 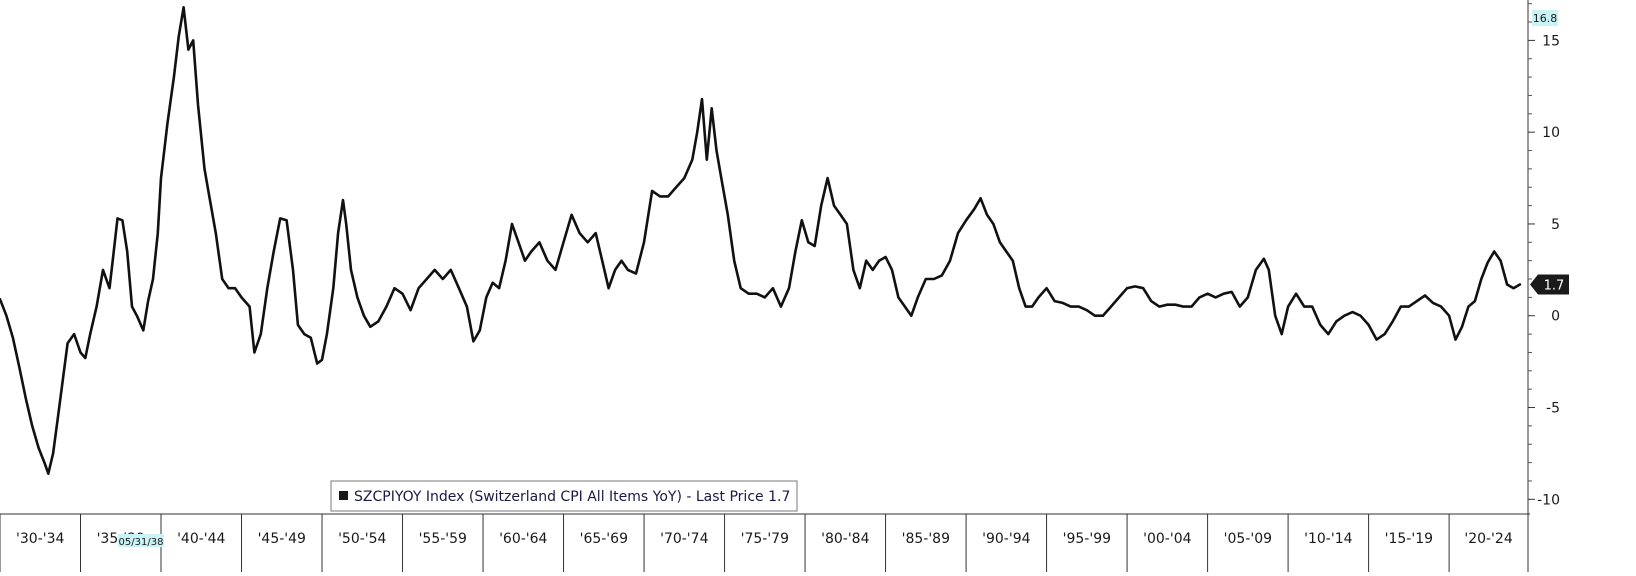 I want to click on legend-box, so click(x=564, y=496).